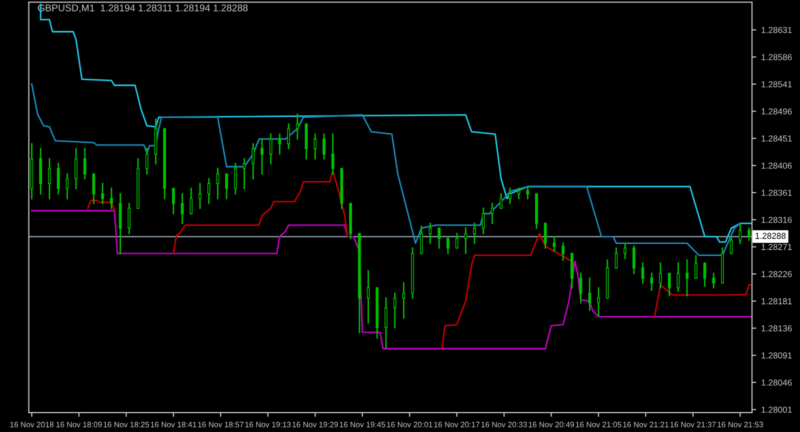 The width and height of the screenshot is (800, 432). Describe the element at coordinates (777, 301) in the screenshot. I see `y-tick-label: 1.28181` at that location.